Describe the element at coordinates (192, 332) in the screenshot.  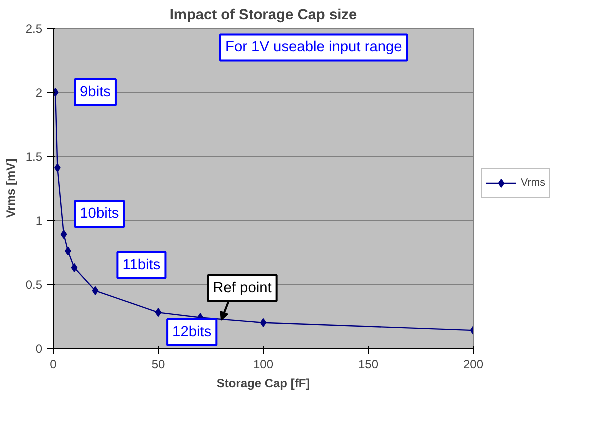
I see `annotation: 12bits` at that location.